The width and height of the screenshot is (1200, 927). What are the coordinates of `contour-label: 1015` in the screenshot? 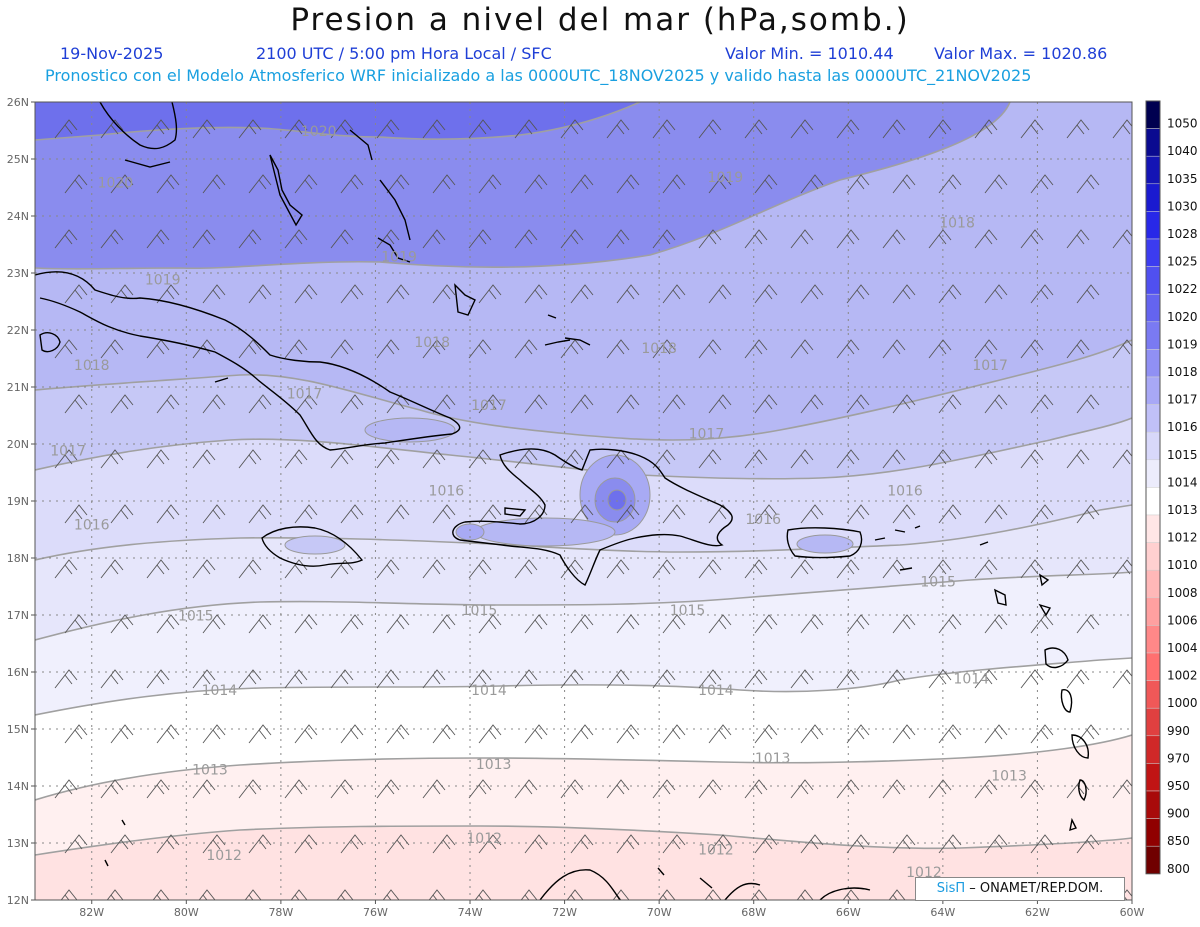 It's located at (196, 617).